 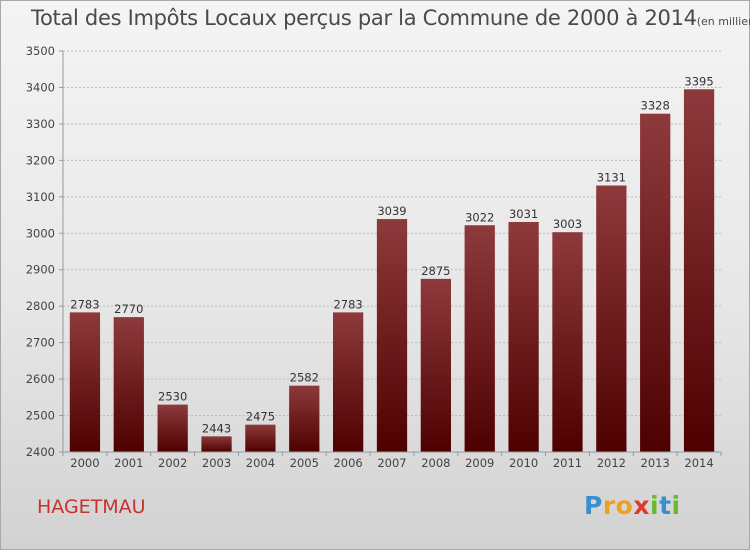 What do you see at coordinates (40, 124) in the screenshot?
I see `y-tick-label: 3300` at bounding box center [40, 124].